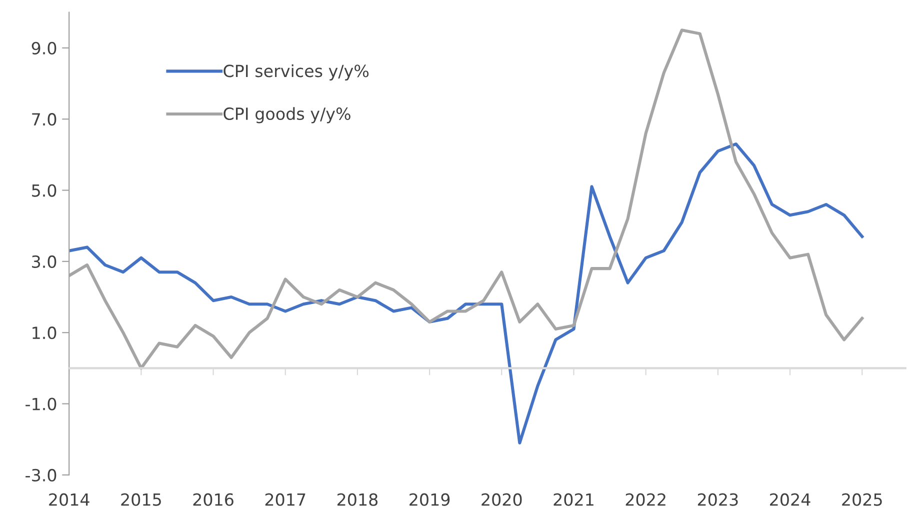 This screenshot has height=514, width=909. What do you see at coordinates (44, 261) in the screenshot?
I see `y-tick-label: 3.0` at bounding box center [44, 261].